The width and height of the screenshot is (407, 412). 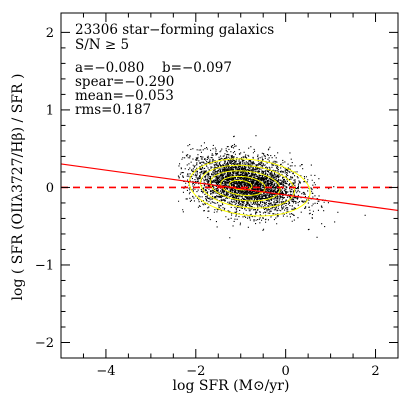 I want to click on y-tick-label: 2, so click(x=50, y=33).